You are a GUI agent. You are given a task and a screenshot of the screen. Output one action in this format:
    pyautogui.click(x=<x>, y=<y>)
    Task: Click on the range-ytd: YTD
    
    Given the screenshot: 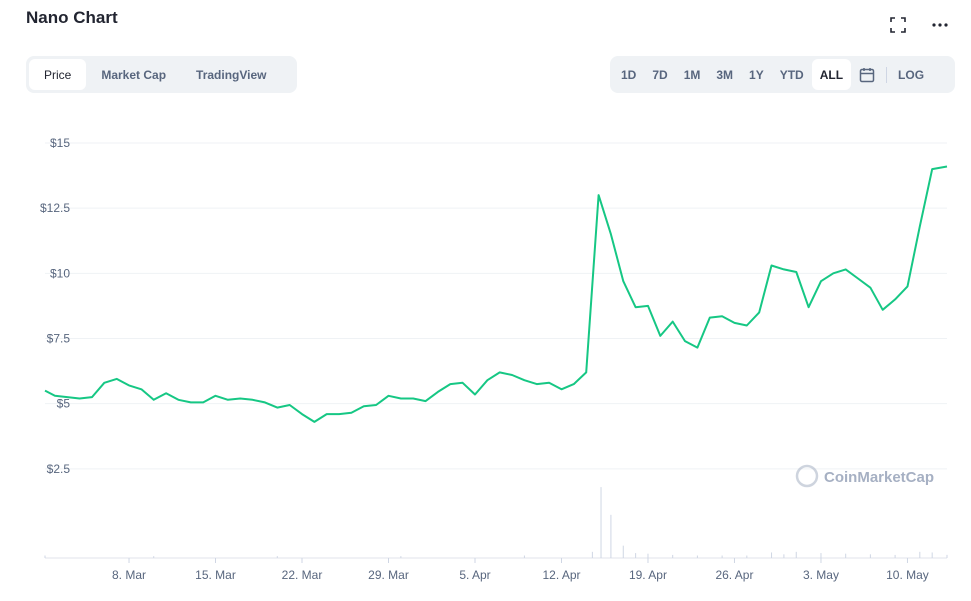 What is the action you would take?
    pyautogui.click(x=791, y=74)
    